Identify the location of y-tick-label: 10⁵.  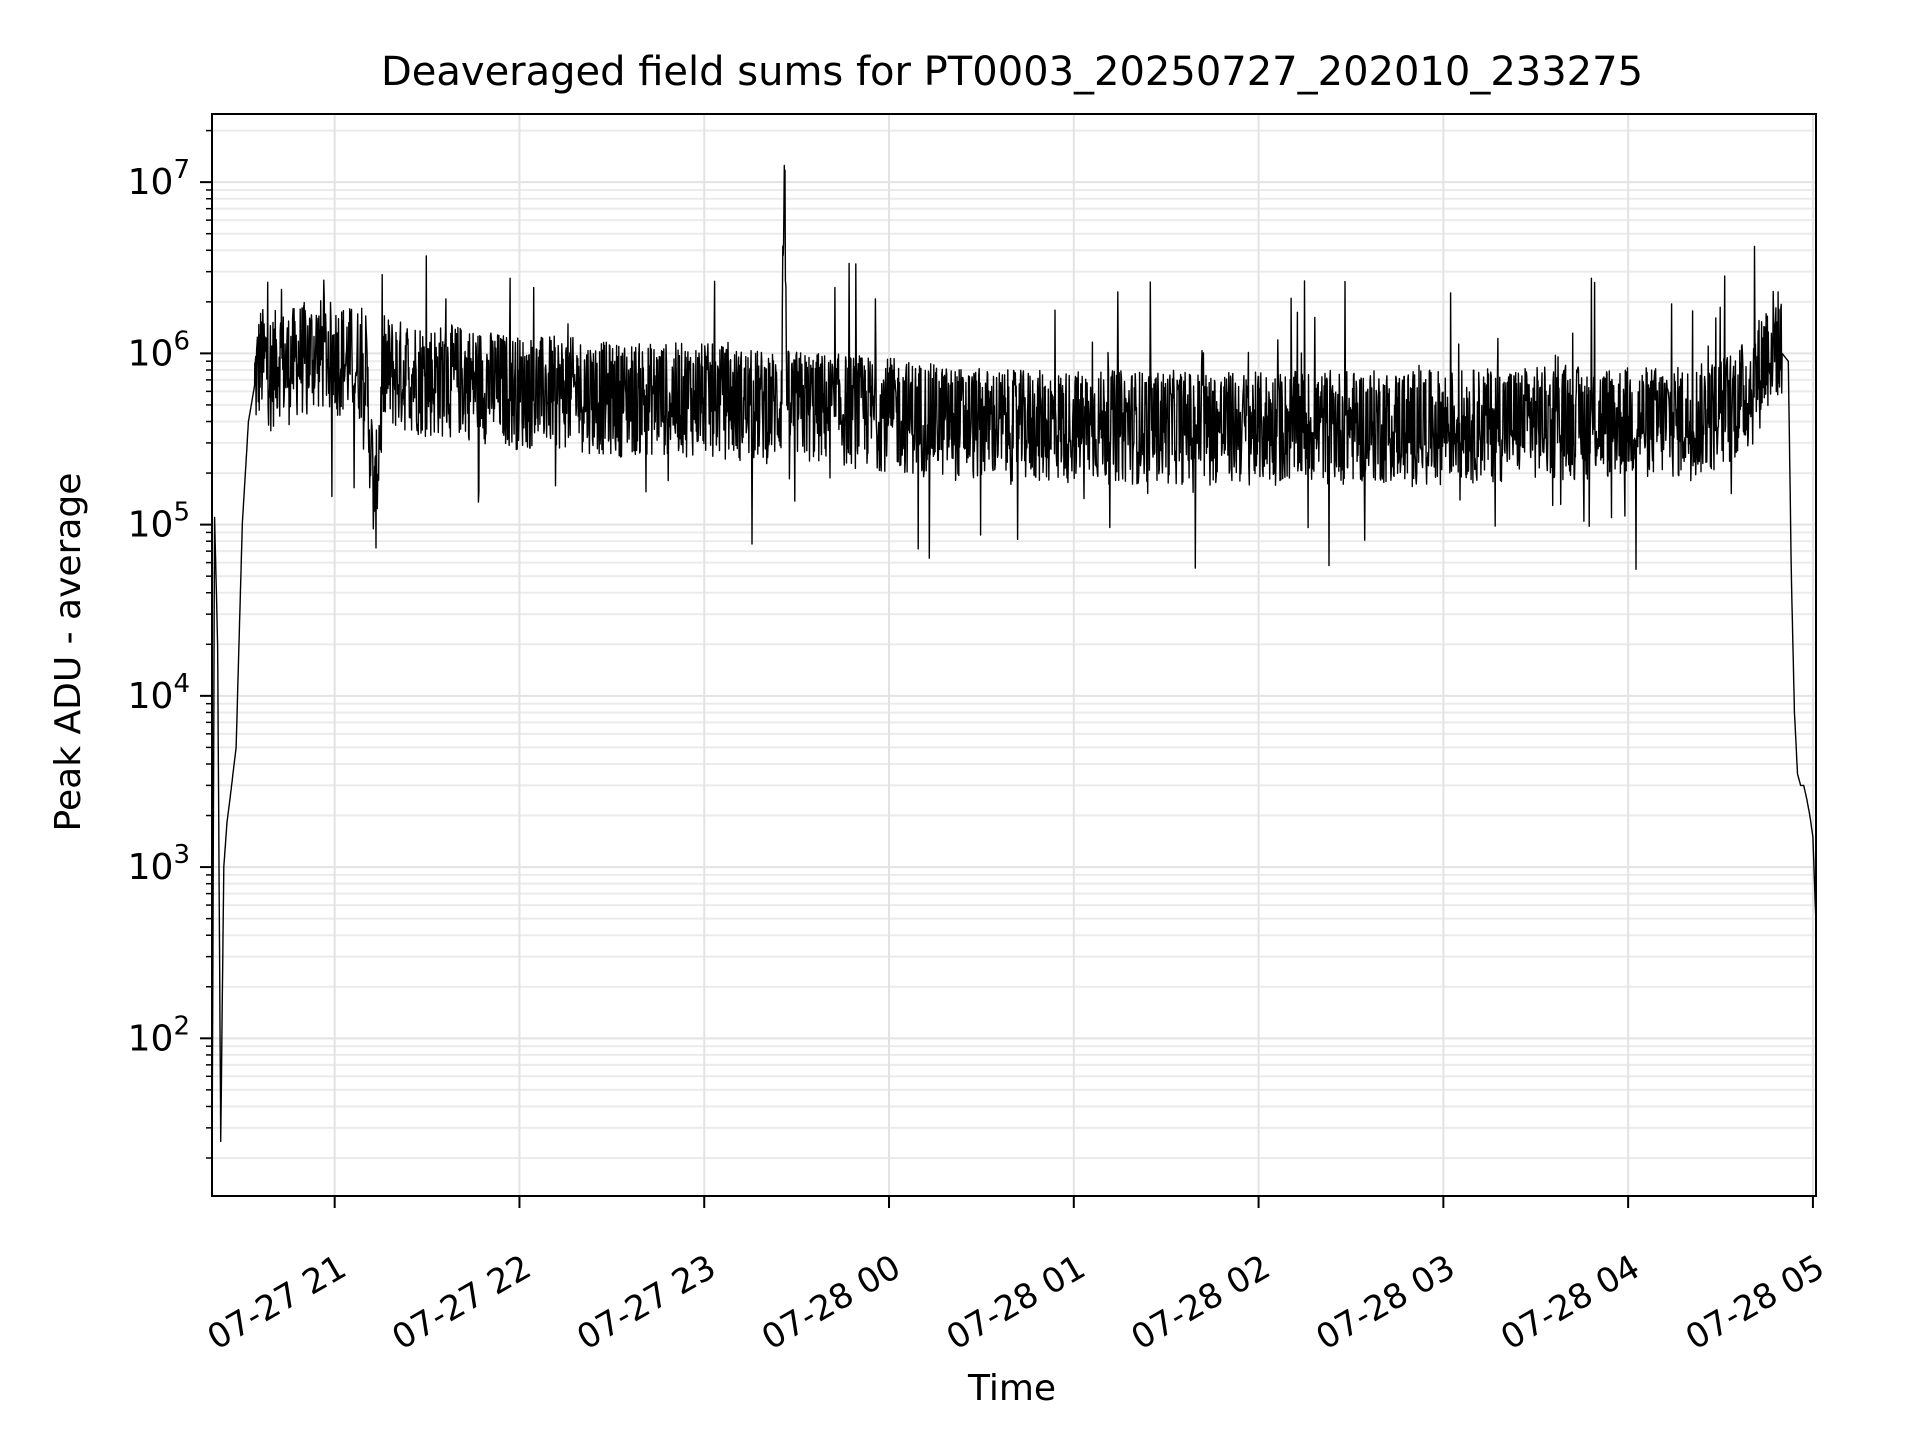
(159, 522).